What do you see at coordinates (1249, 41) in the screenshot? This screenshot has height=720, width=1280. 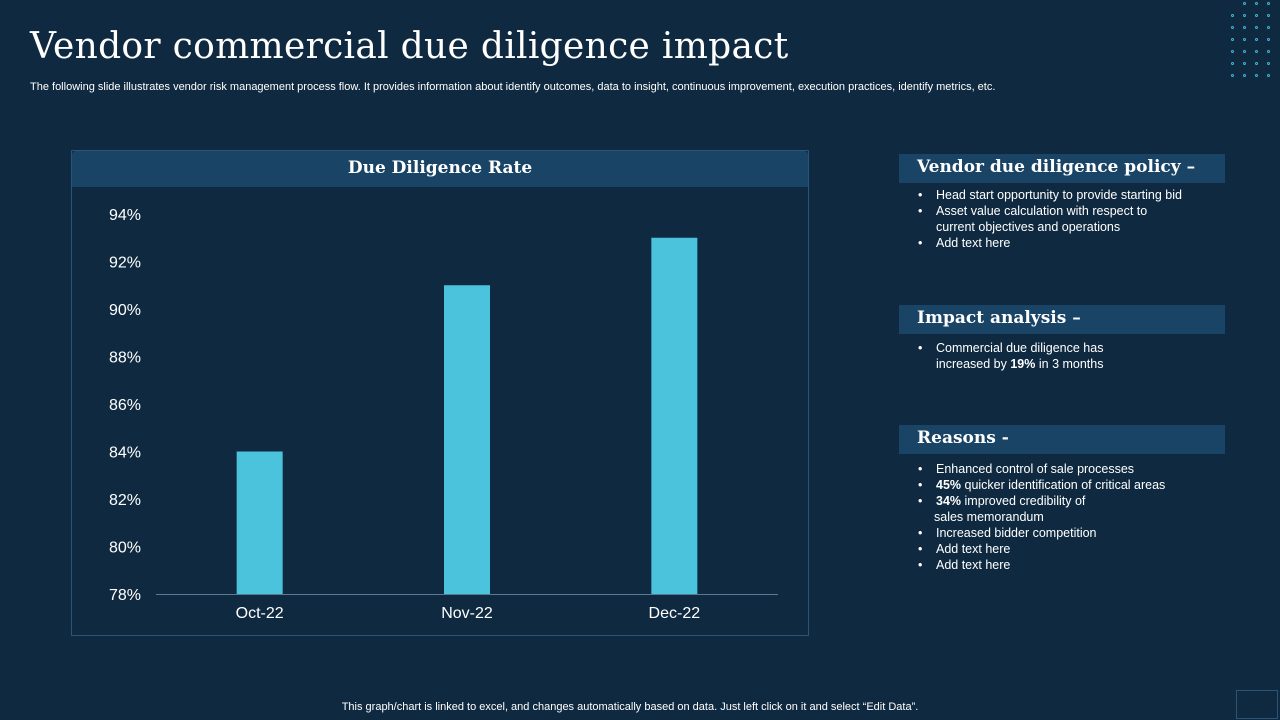 I see `decorative-dot-grid` at bounding box center [1249, 41].